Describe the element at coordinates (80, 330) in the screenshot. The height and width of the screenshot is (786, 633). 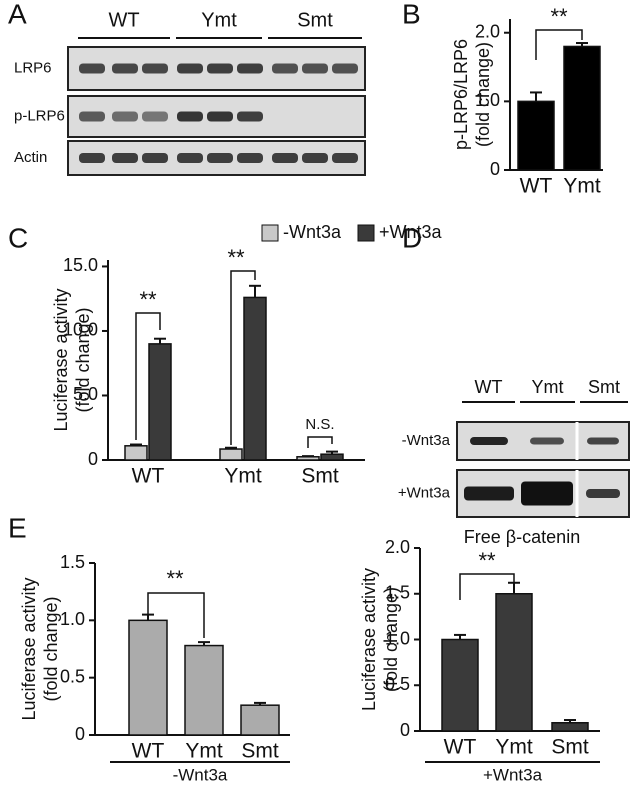
I see `y-tick-label: 10.0` at that location.